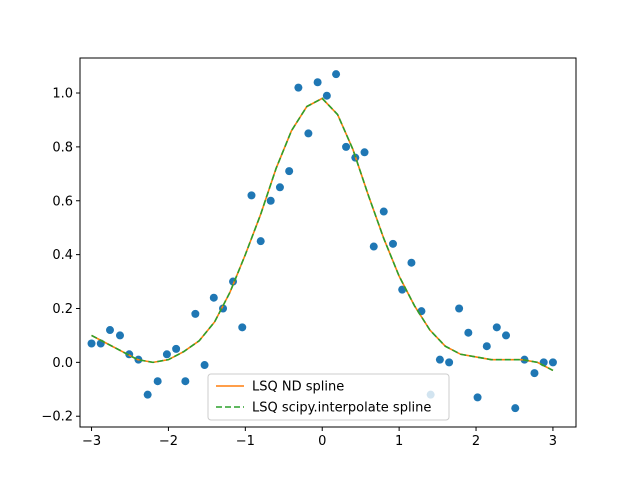 The image size is (640, 480). I want to click on legend-label-0: LSQ ND spline, so click(298, 387).